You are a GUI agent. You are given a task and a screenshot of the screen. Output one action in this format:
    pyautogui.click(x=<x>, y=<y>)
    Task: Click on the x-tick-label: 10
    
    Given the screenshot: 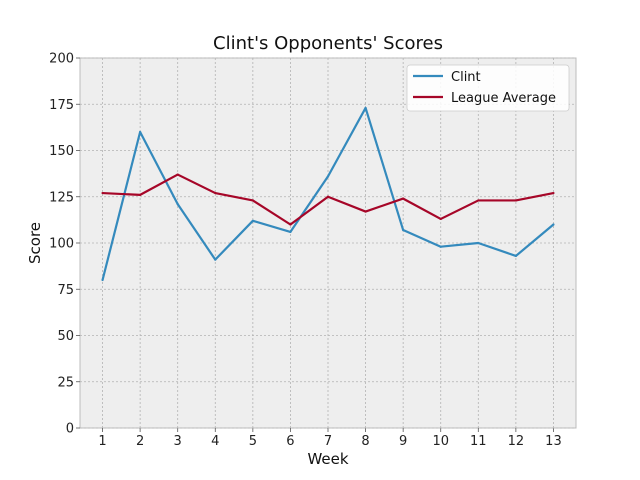 What is the action you would take?
    pyautogui.click(x=440, y=441)
    